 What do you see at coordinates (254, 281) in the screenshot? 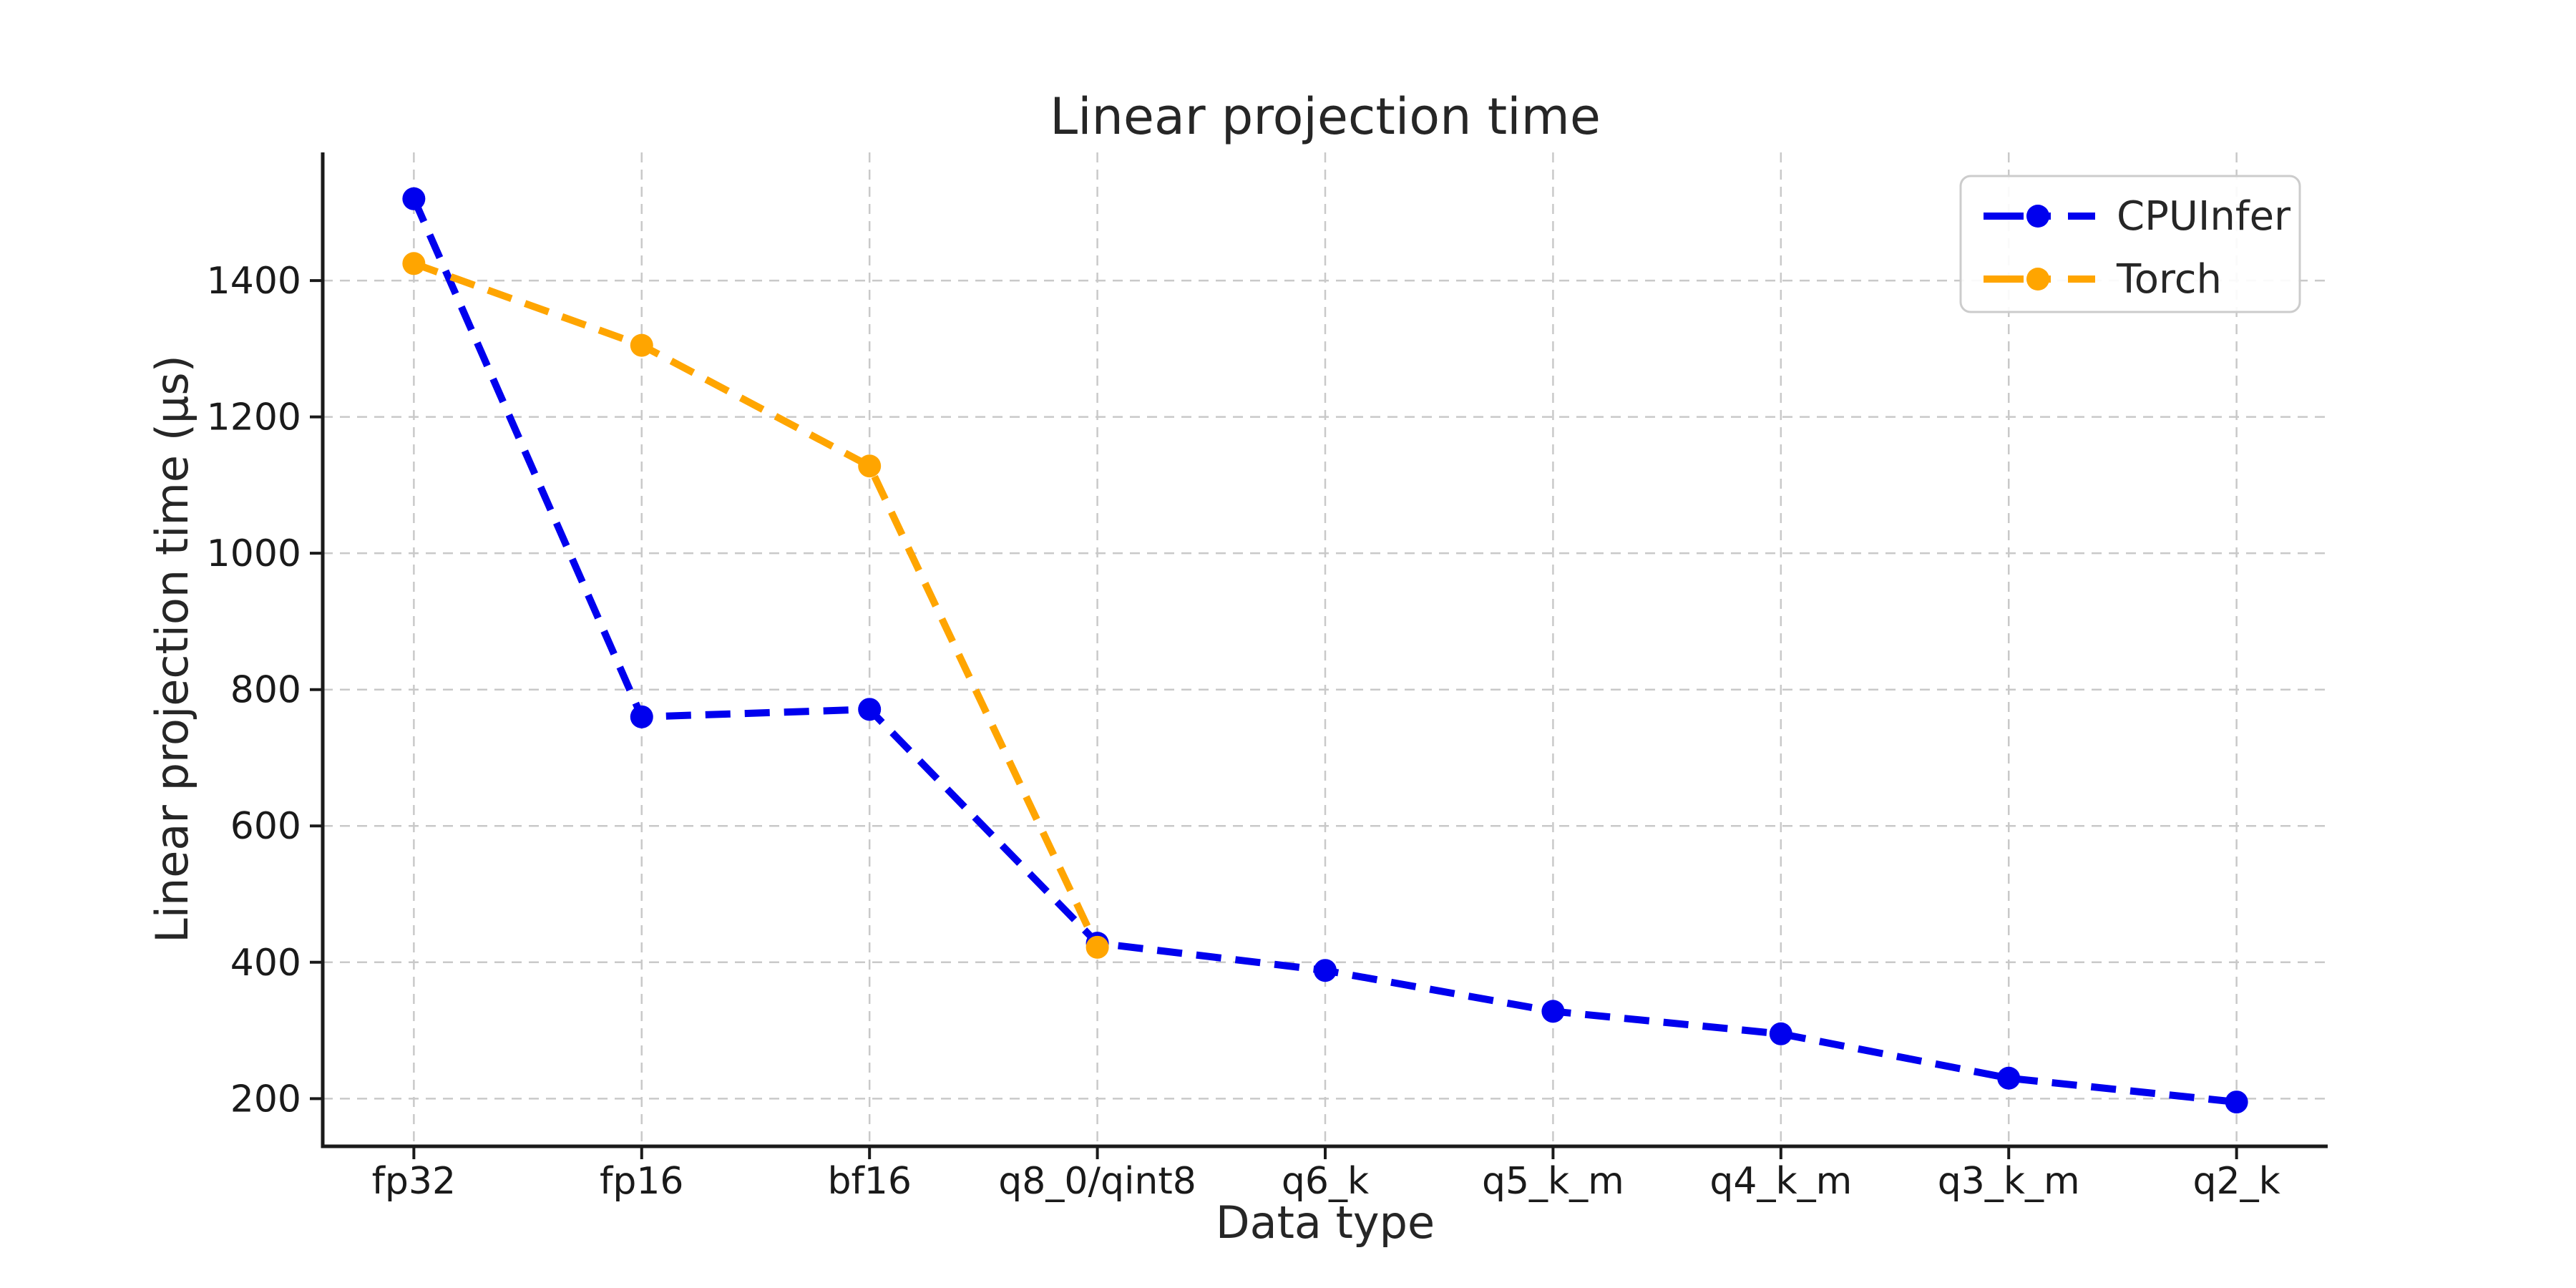
I see `y-tick-label: 1400` at bounding box center [254, 281].